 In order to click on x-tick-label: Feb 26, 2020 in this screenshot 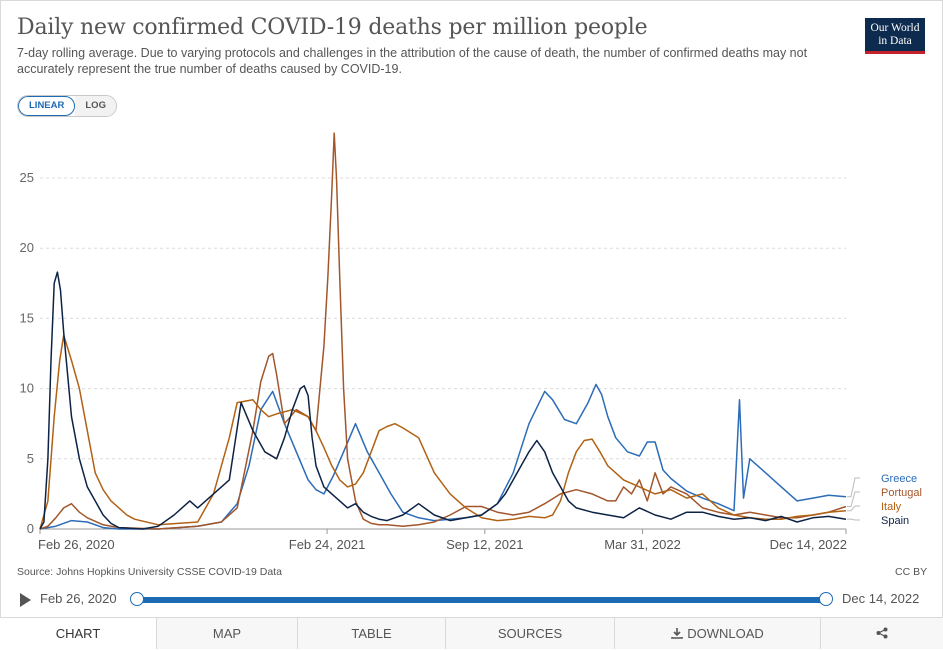, I will do `click(76, 544)`.